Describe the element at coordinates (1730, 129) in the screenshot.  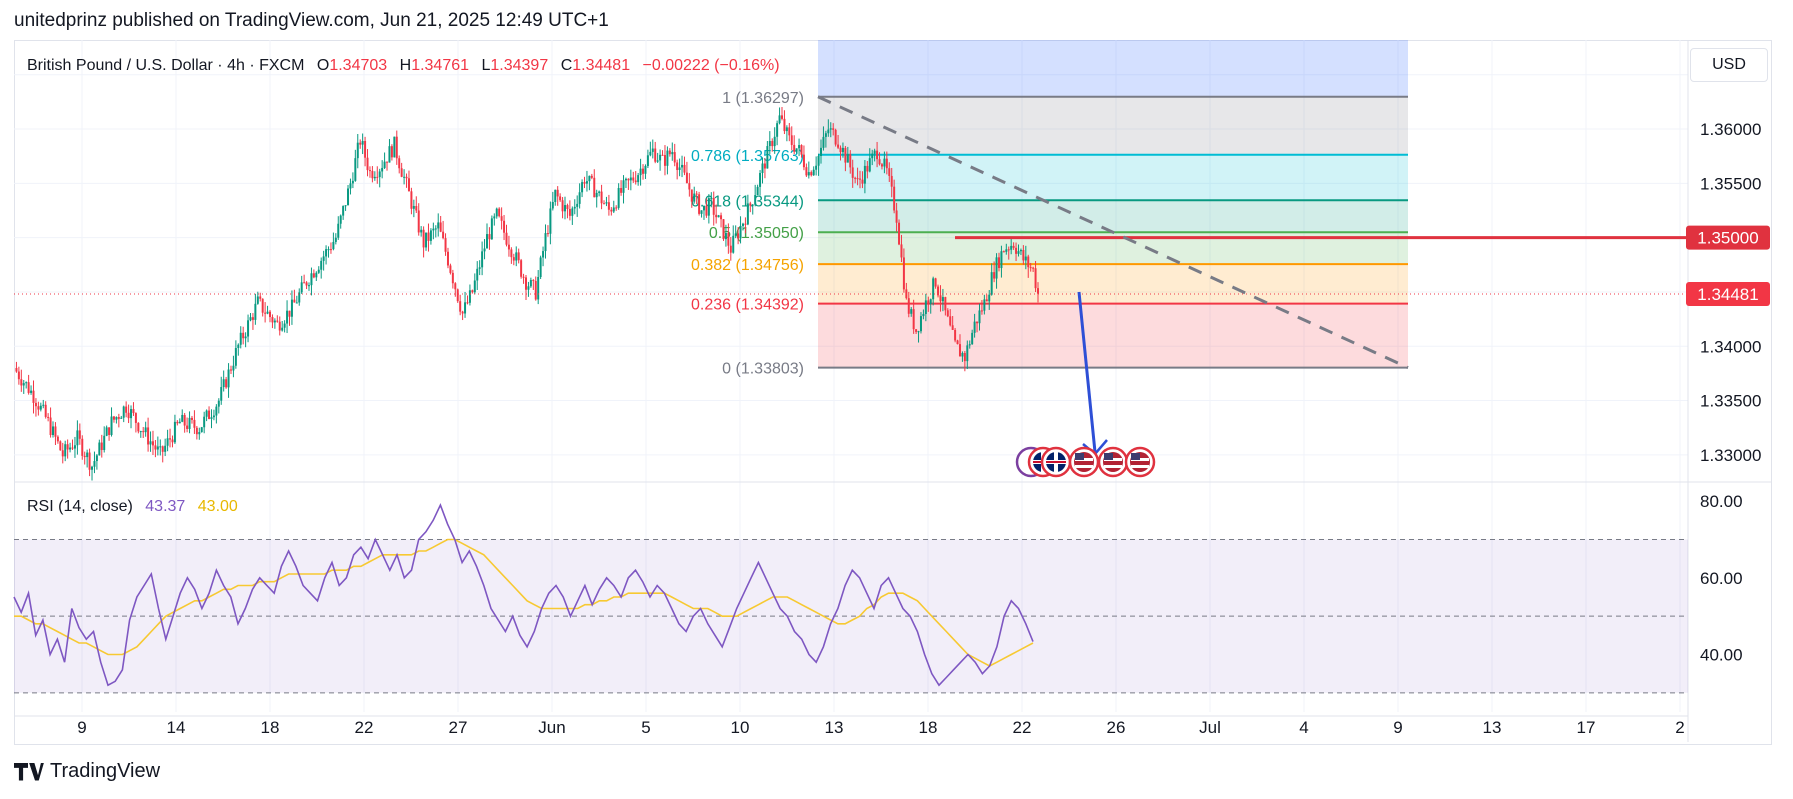
I see `price-tick-label: 1.36000` at that location.